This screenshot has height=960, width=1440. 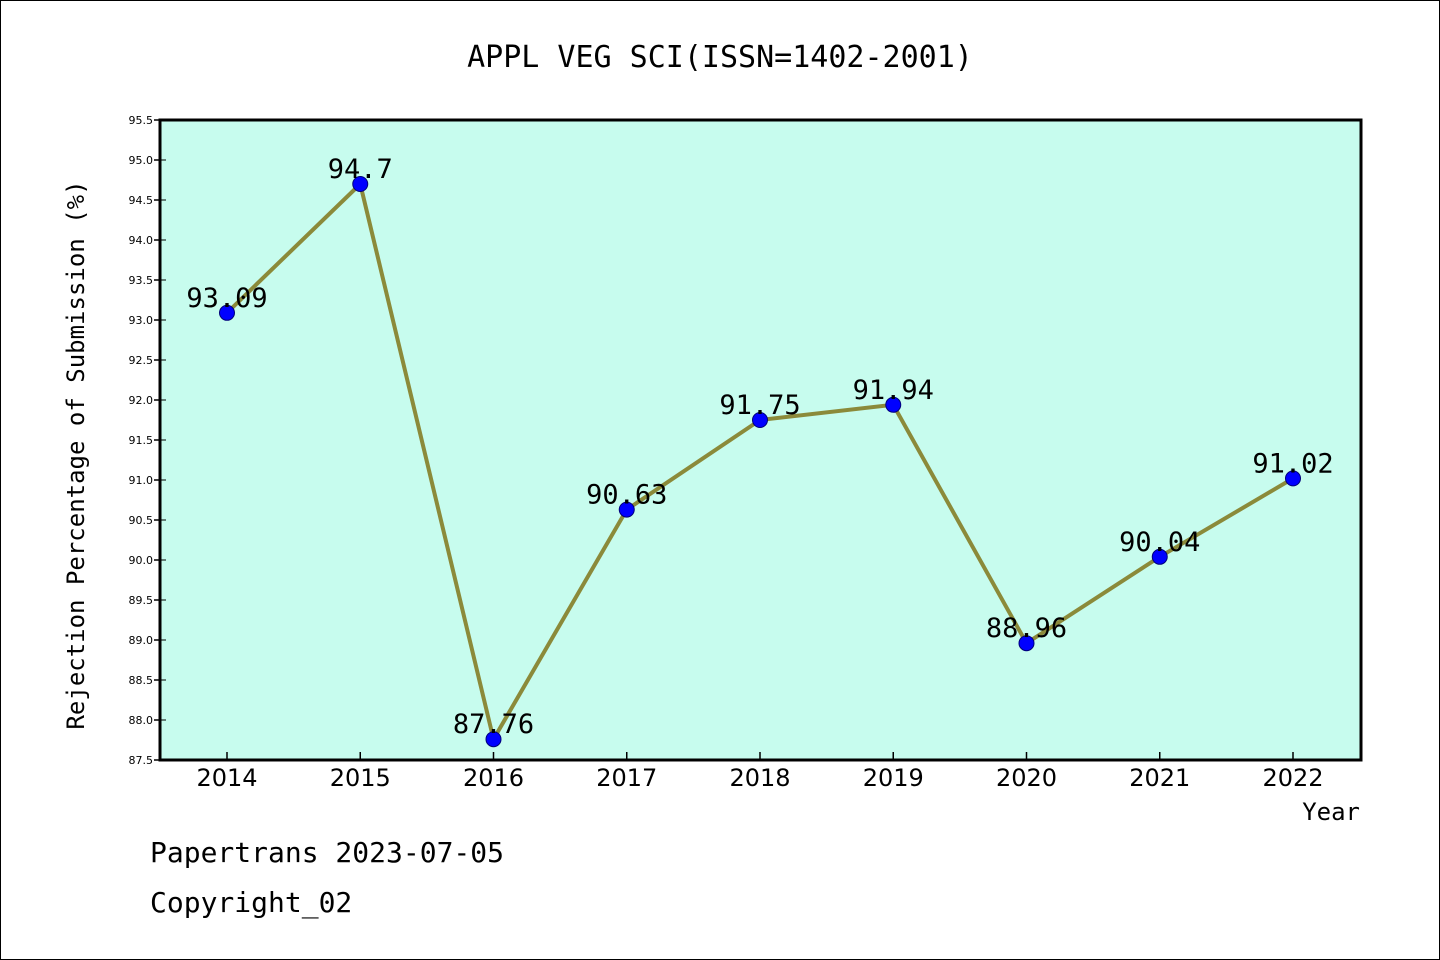 What do you see at coordinates (141, 160) in the screenshot?
I see `y-tick-label: 95.0` at bounding box center [141, 160].